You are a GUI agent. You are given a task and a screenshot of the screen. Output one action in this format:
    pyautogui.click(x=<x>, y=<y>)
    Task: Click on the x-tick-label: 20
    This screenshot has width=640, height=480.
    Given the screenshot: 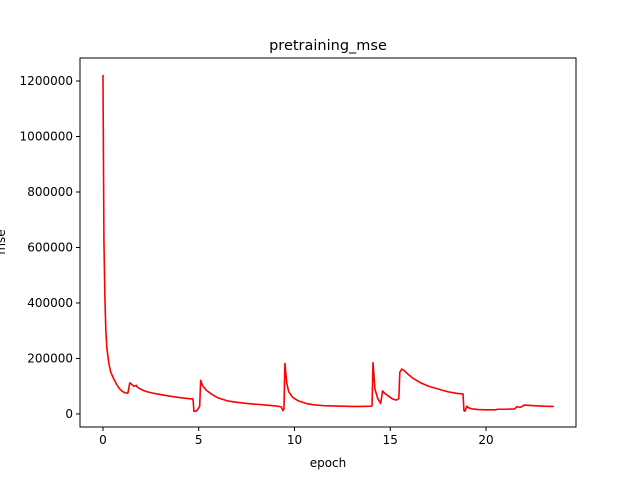 What is the action you would take?
    pyautogui.click(x=485, y=440)
    